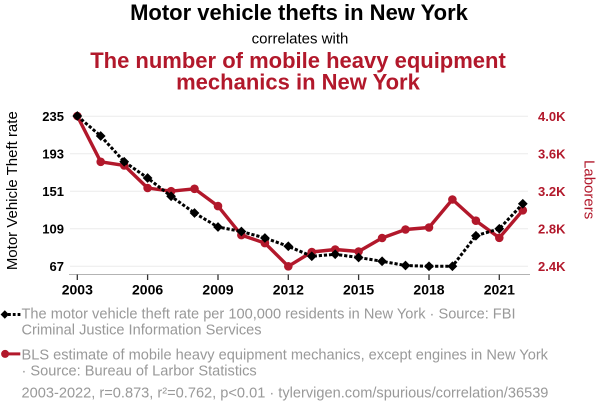 The image size is (600, 419). Describe the element at coordinates (53, 191) in the screenshot. I see `svg-text: 151` at that location.